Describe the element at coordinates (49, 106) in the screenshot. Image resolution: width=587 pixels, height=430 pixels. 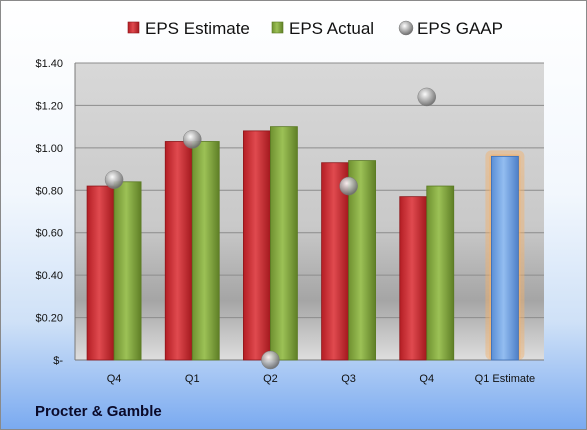
I see `y-tick-label: $1.20` at that location.